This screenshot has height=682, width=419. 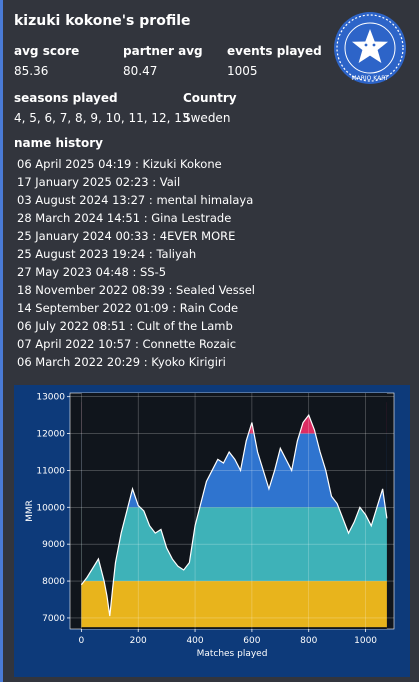 I want to click on name-history-entry: 27 May 2023 04:48 : SS-5, so click(x=92, y=272).